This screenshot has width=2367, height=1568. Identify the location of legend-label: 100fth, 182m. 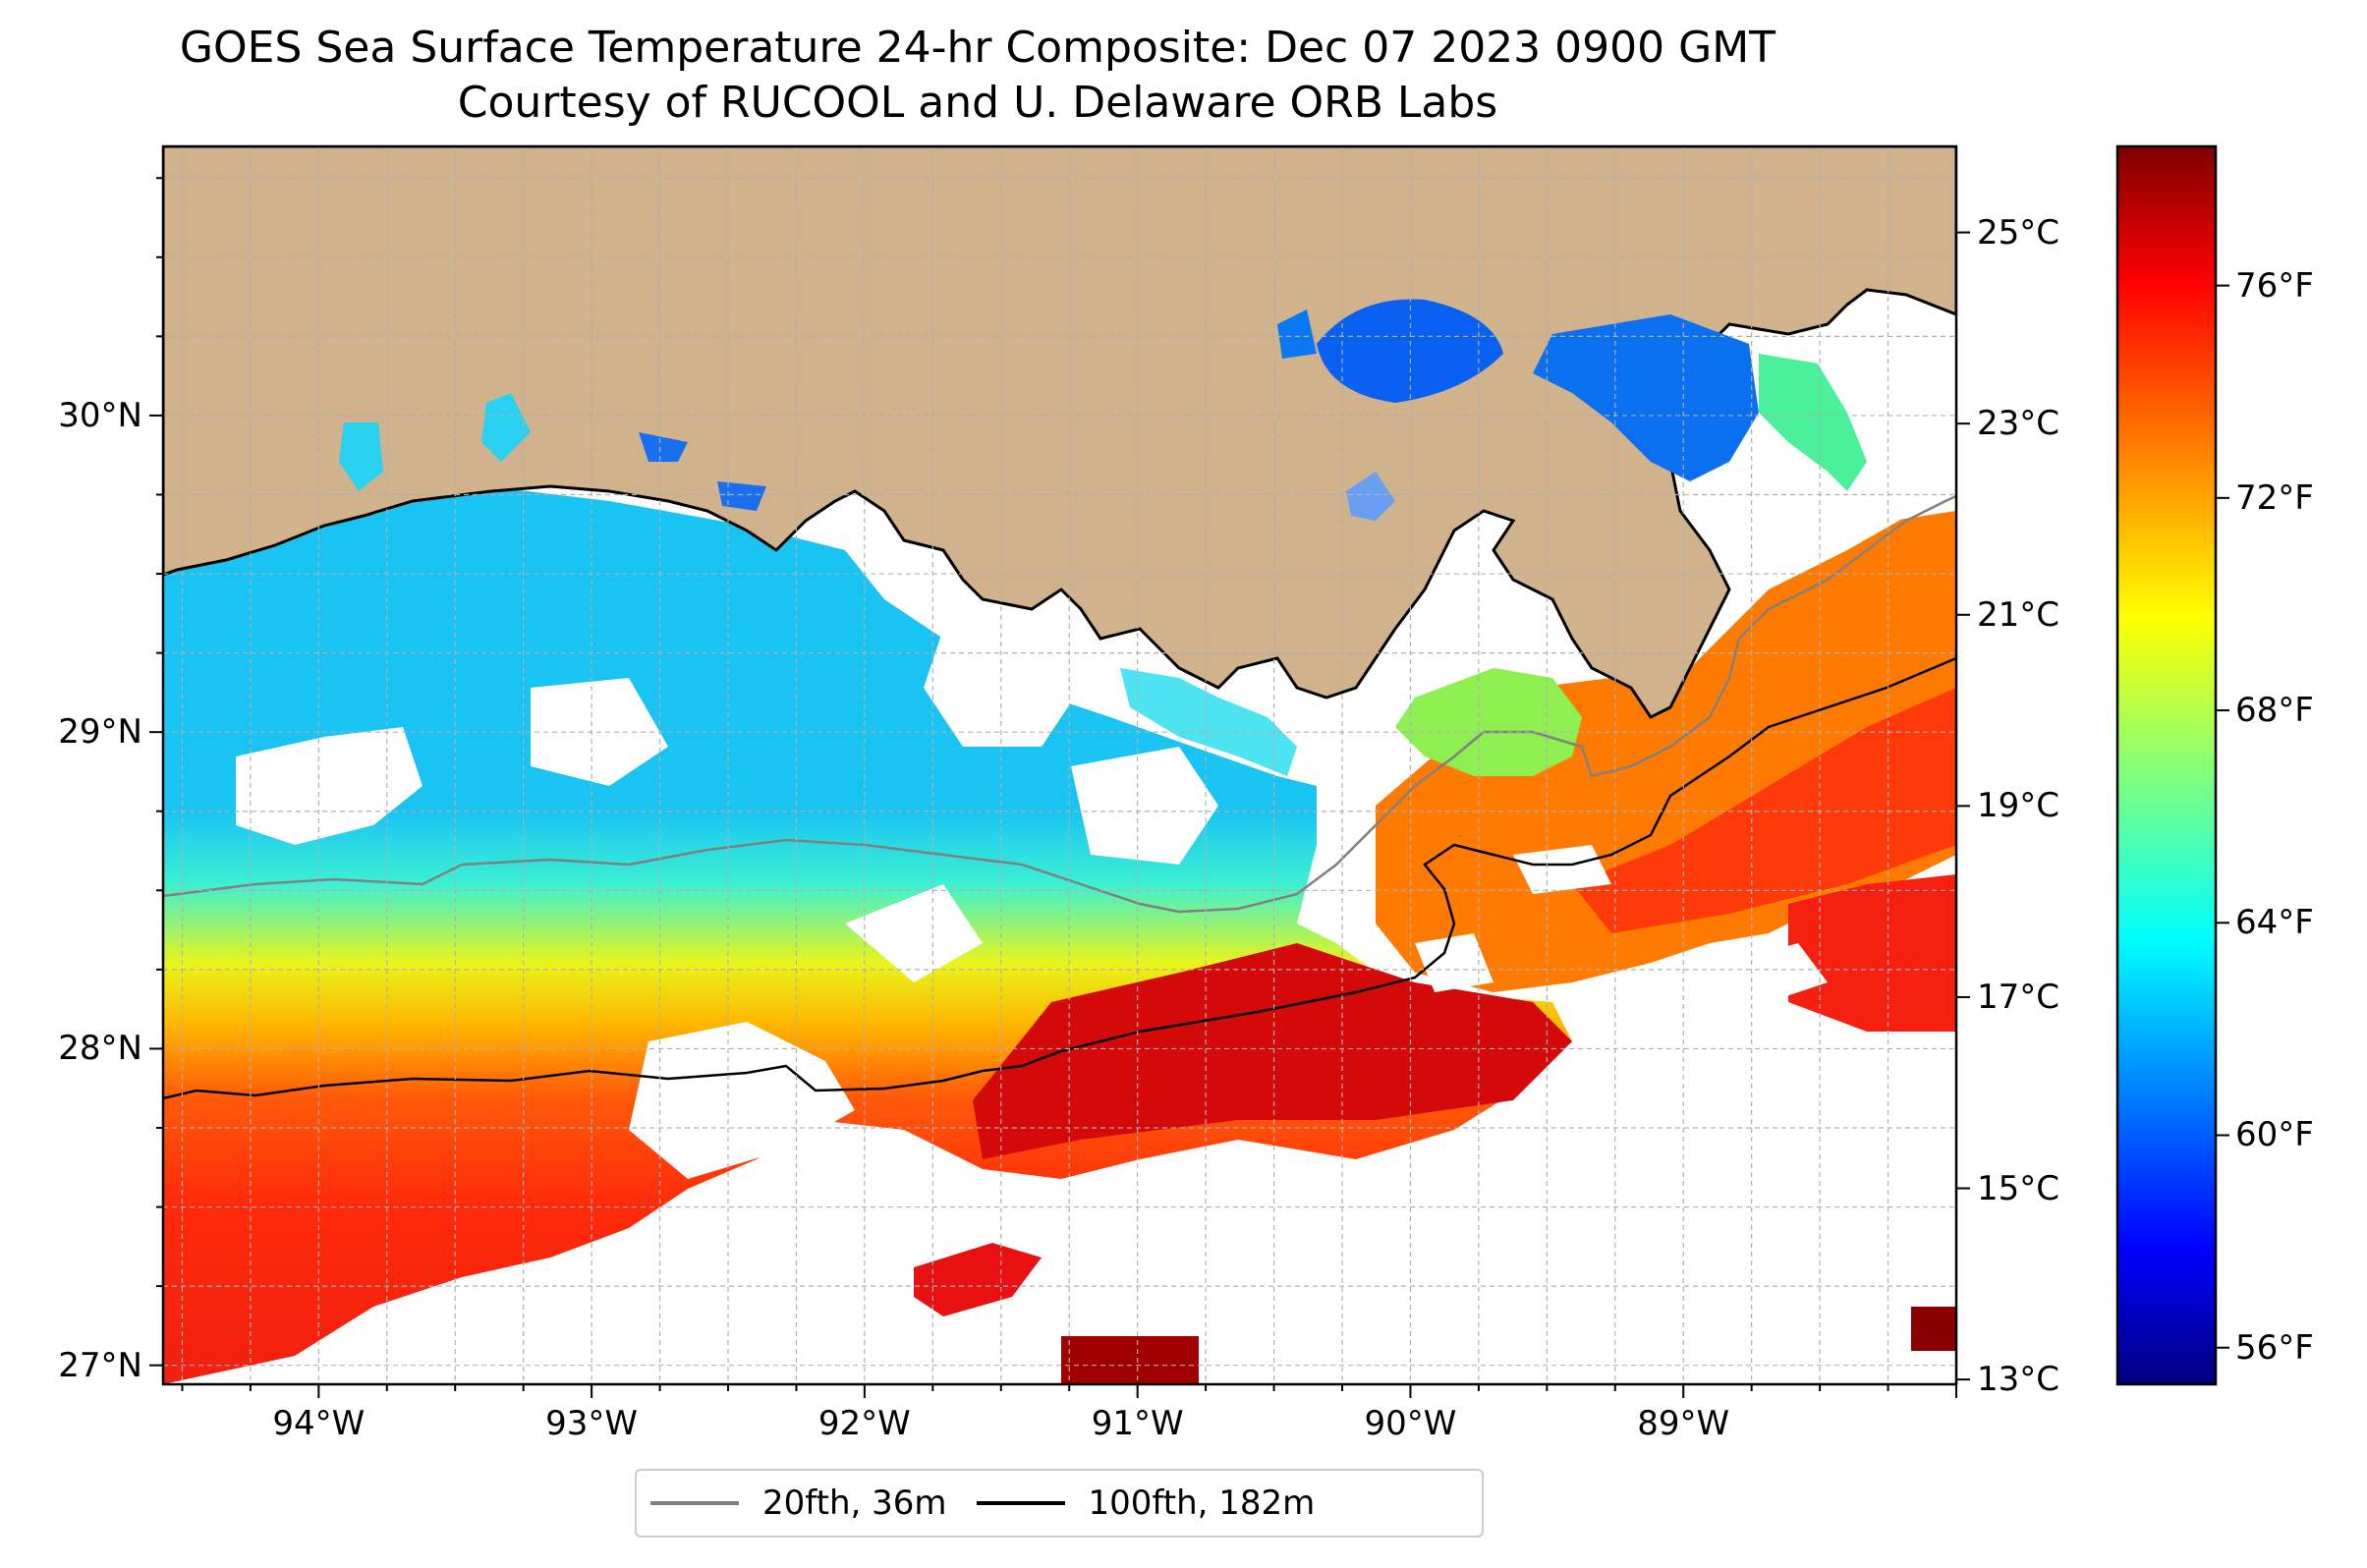
(1202, 1503).